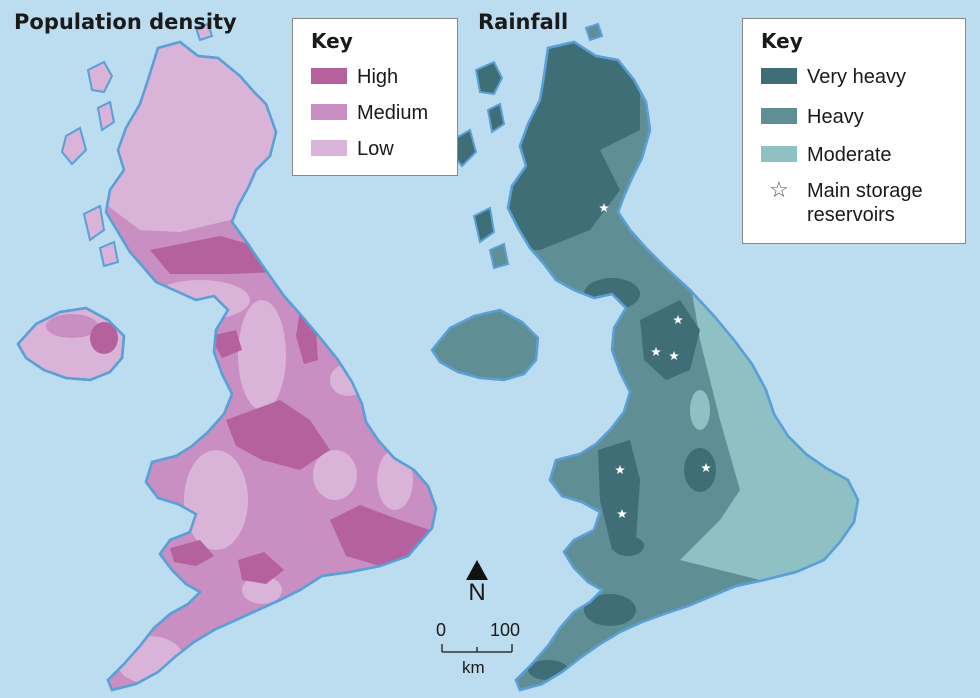 Image resolution: width=980 pixels, height=698 pixels. I want to click on northern-ireland-rainfall-shape, so click(485, 345).